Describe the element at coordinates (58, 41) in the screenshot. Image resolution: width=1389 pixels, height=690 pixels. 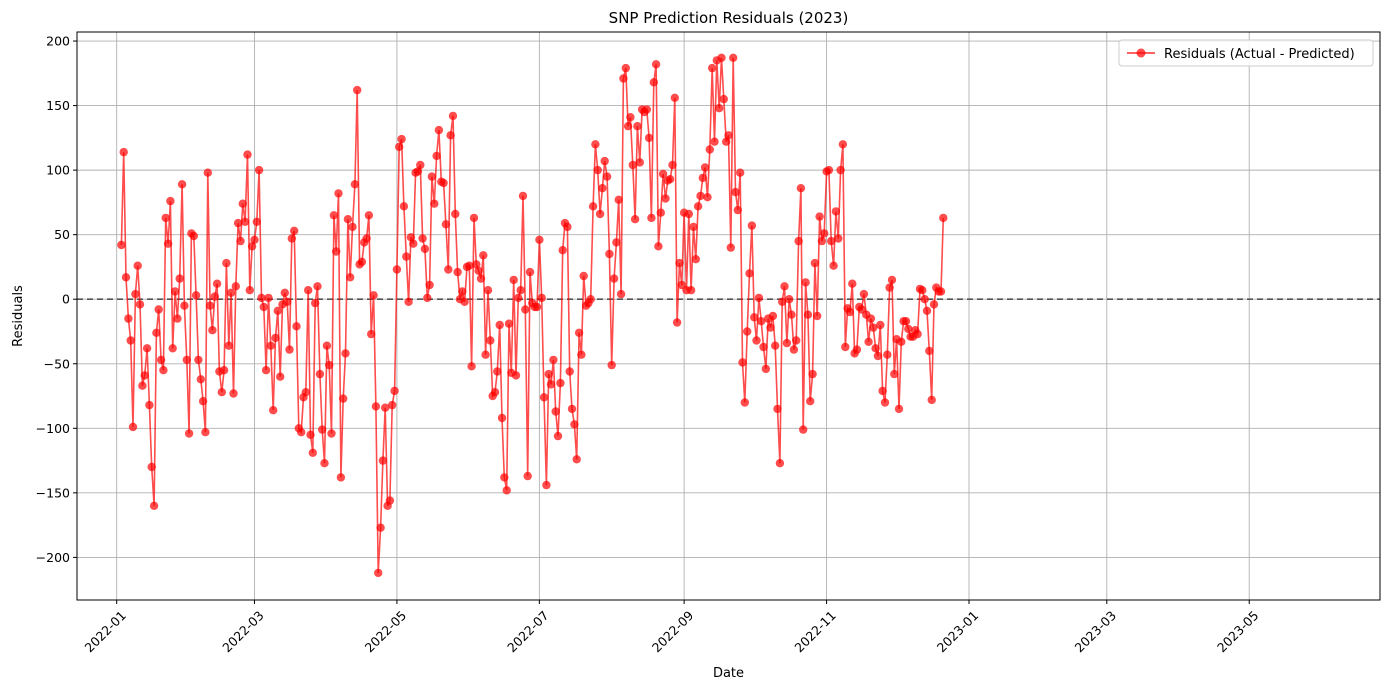
I see `y-tick-label: 200` at that location.